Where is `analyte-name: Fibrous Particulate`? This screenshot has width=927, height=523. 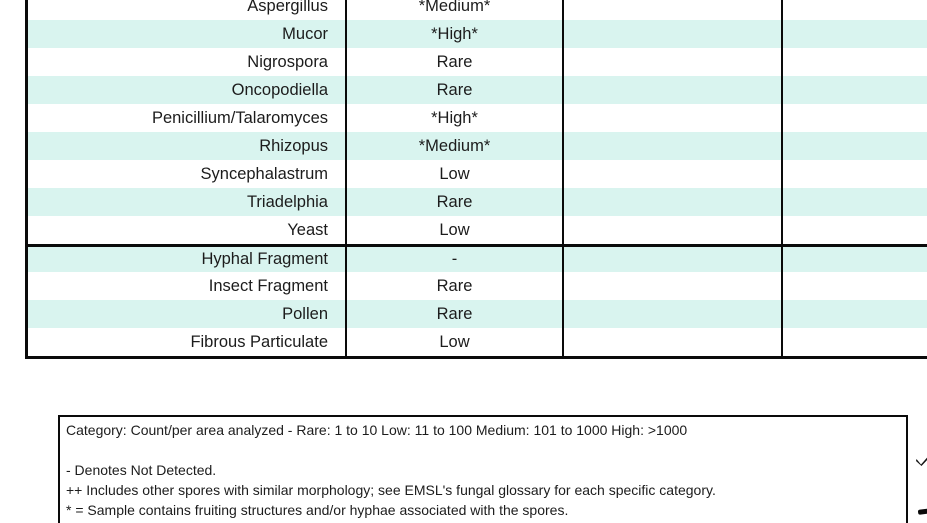
analyte-name: Fibrous Particulate is located at coordinates (187, 342).